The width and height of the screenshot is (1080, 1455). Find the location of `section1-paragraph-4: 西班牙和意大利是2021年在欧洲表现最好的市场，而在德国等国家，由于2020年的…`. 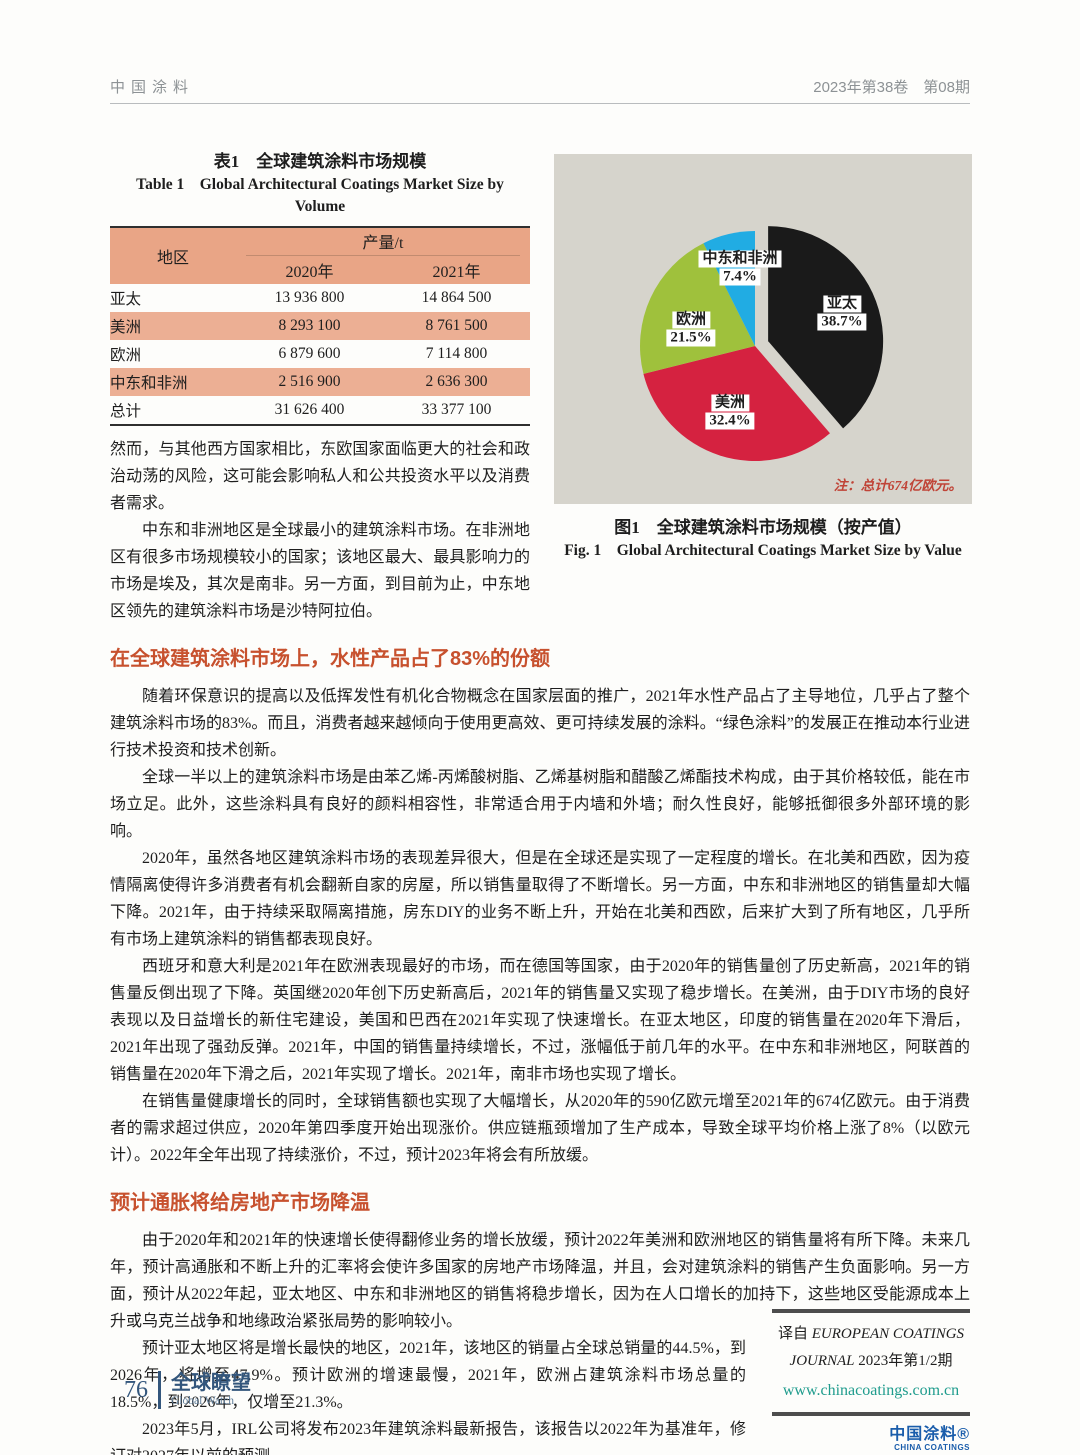

section1-paragraph-4: 西班牙和意大利是2021年在欧洲表现最好的市场，而在德国等国家，由于2020年的… is located at coordinates (540, 1020).